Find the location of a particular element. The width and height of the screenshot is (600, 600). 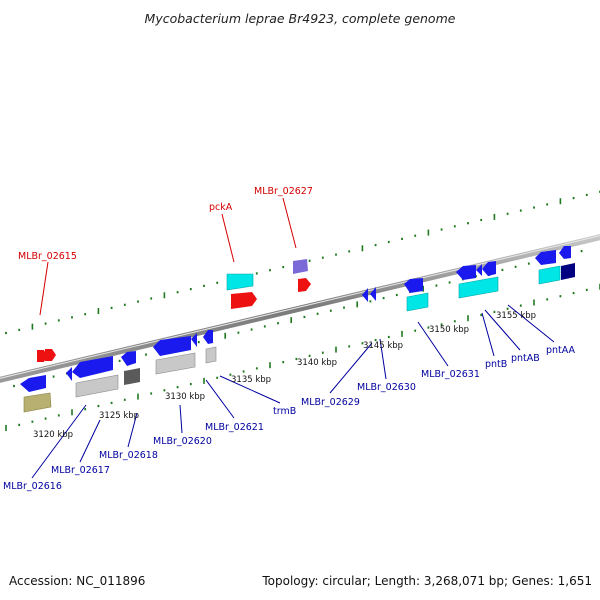

label-mlbr-02627: MLBr_02627 is located at coordinates (283, 191).